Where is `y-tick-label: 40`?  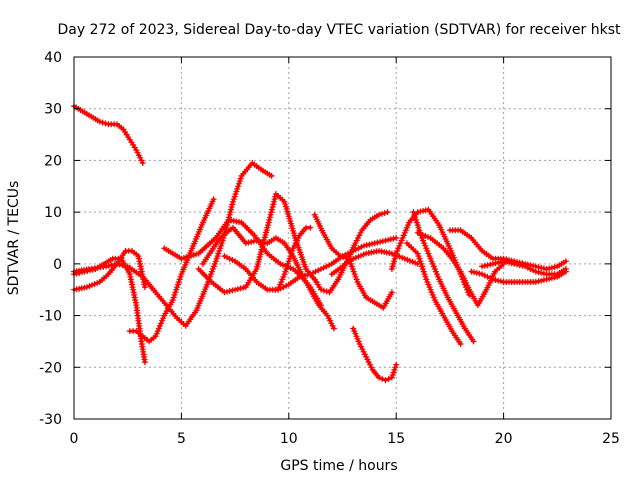 y-tick-label: 40 is located at coordinates (53, 58).